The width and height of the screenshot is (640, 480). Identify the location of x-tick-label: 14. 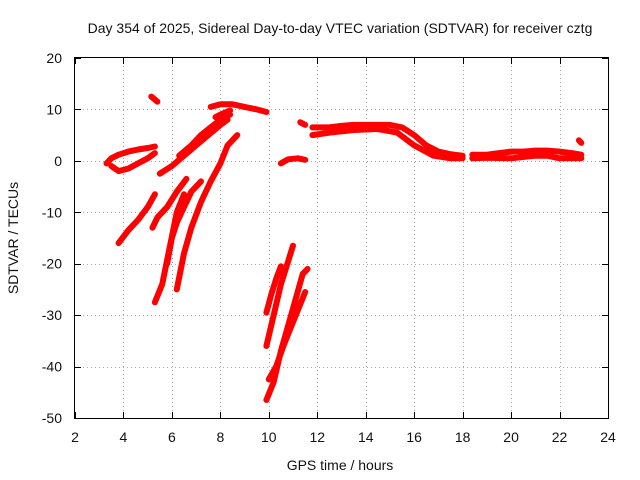
(366, 437).